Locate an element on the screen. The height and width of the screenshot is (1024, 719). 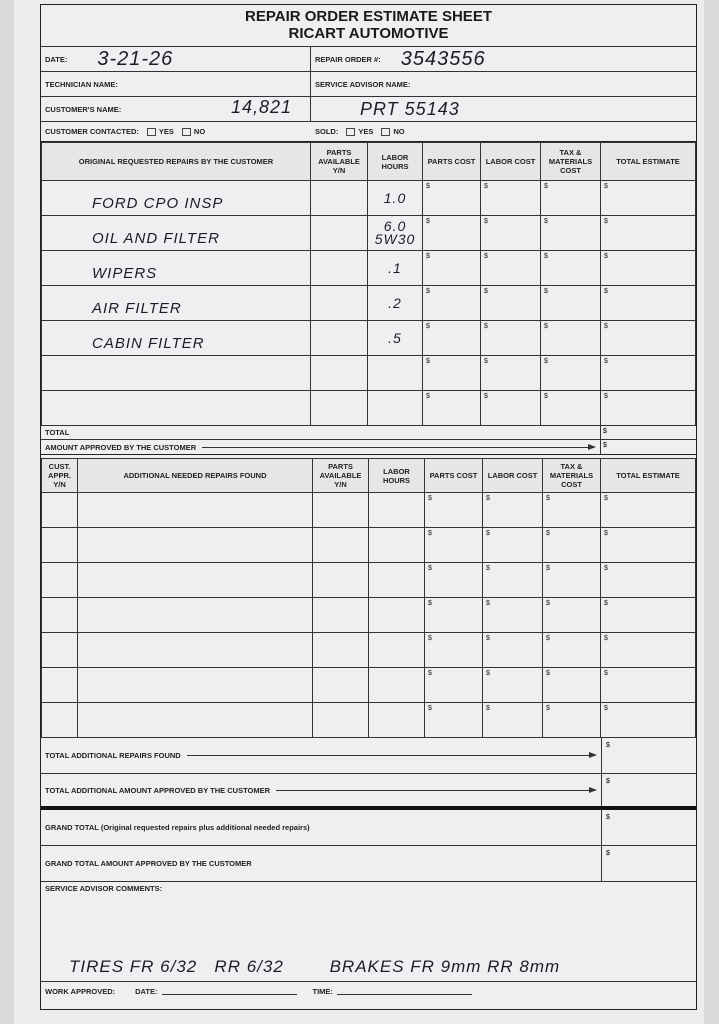
labor-hours-cell: .5 is located at coordinates (395, 338).